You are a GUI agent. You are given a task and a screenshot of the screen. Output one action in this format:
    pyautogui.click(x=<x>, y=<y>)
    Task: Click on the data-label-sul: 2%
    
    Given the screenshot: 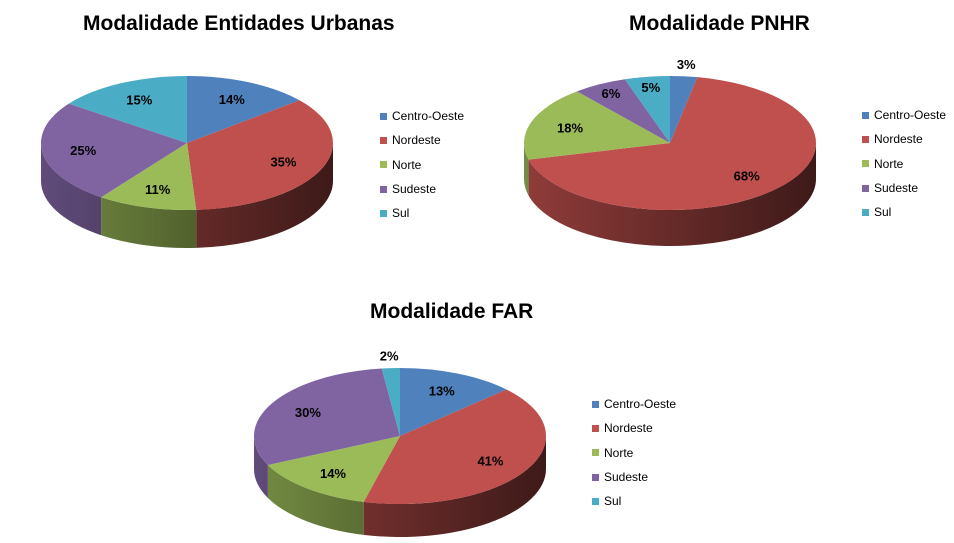 What is the action you would take?
    pyautogui.click(x=389, y=355)
    